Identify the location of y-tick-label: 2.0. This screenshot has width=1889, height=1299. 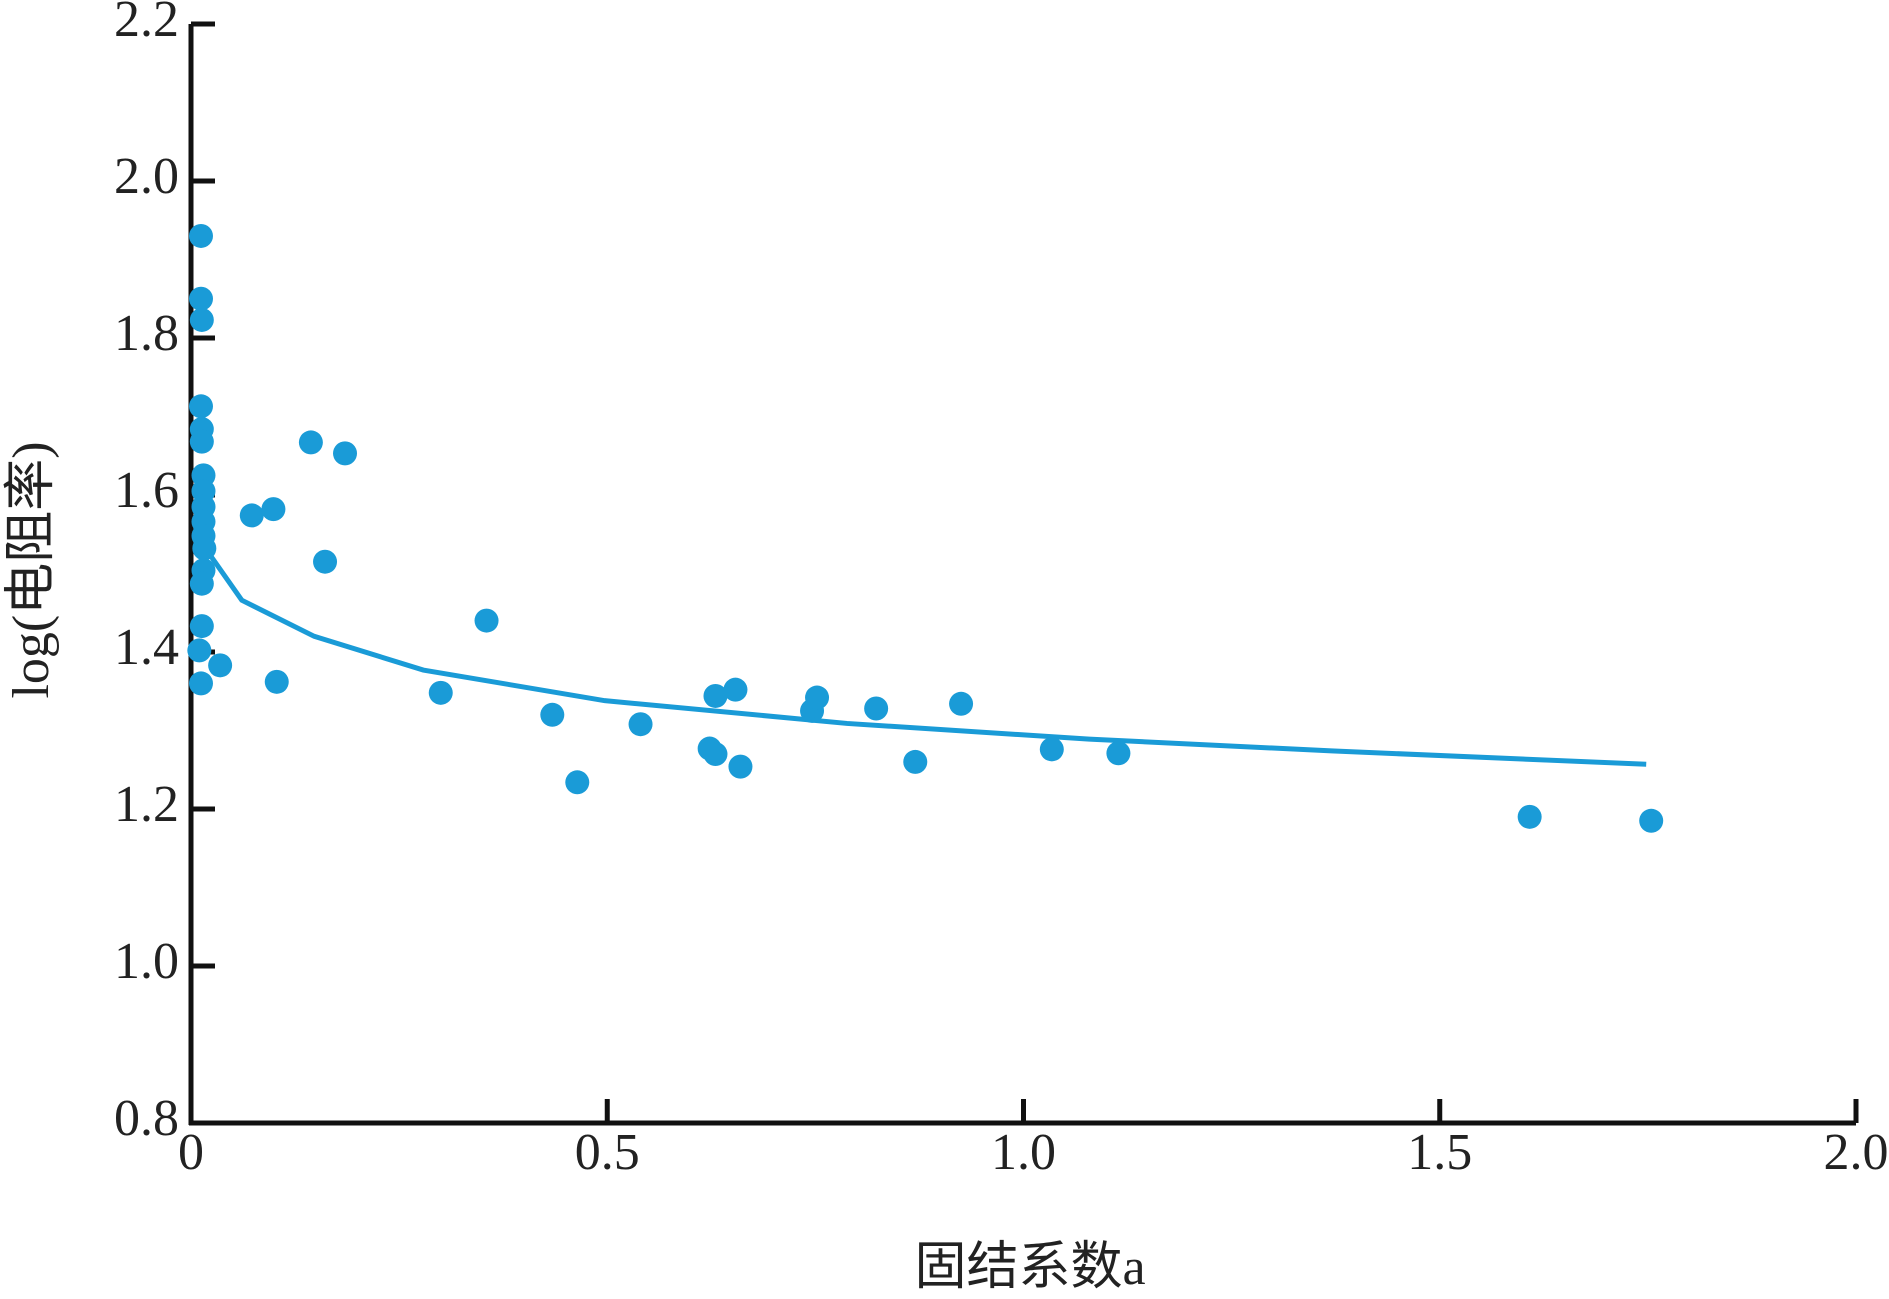
(146, 176).